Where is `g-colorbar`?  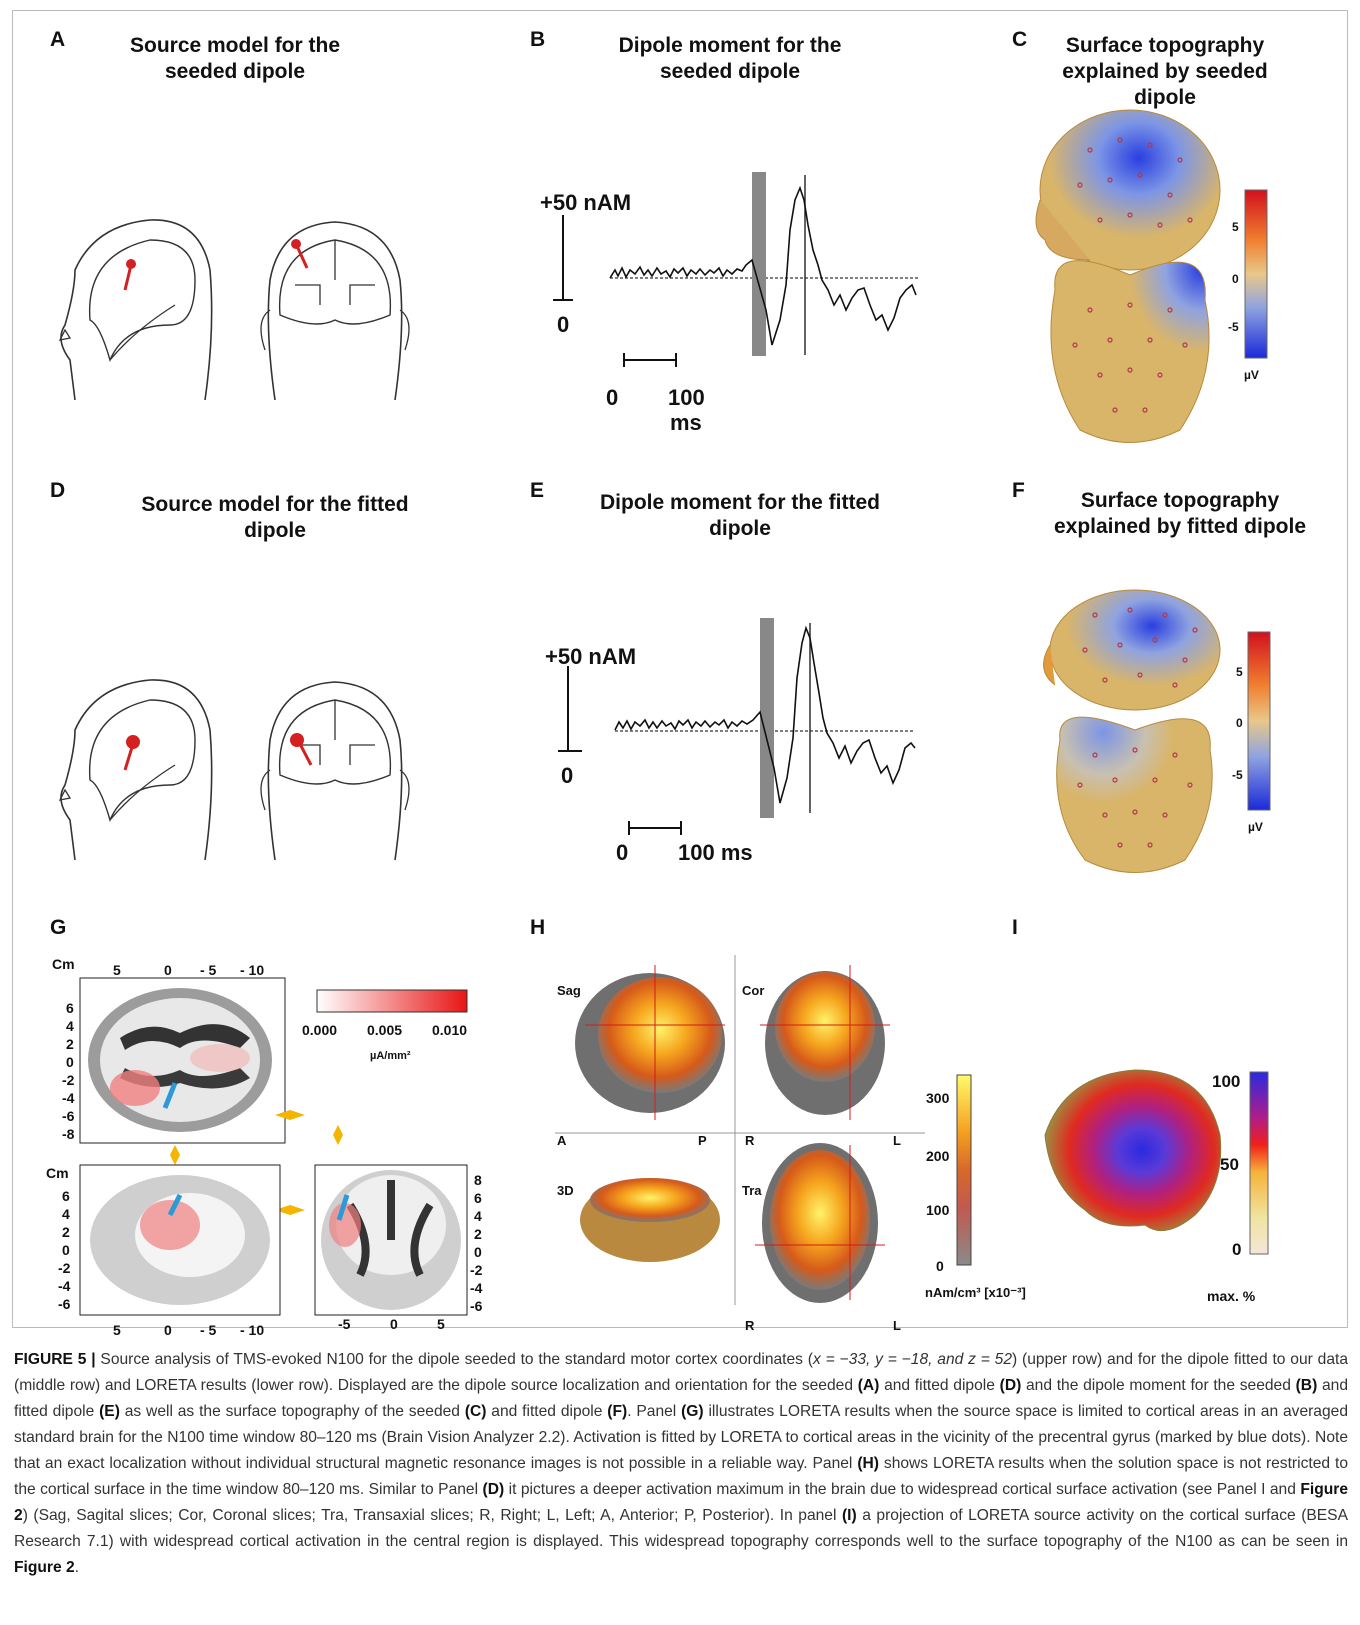
g-colorbar is located at coordinates (392, 1001).